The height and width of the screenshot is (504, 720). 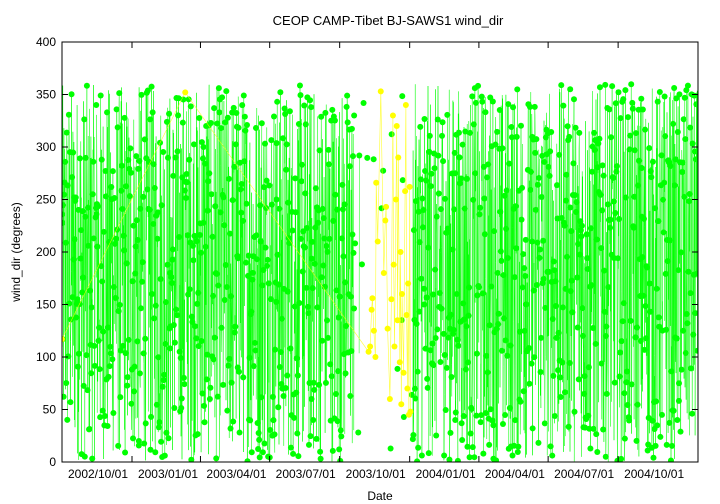 What do you see at coordinates (380, 496) in the screenshot?
I see `x-axis-label: Date` at bounding box center [380, 496].